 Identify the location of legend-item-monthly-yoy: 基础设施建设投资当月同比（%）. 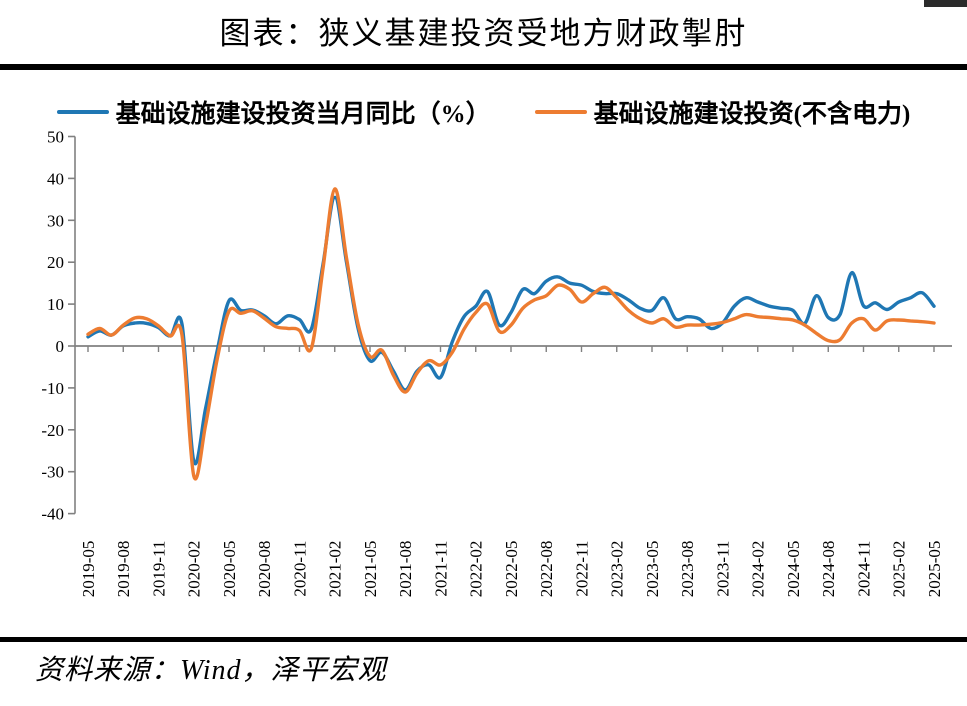
(273, 112).